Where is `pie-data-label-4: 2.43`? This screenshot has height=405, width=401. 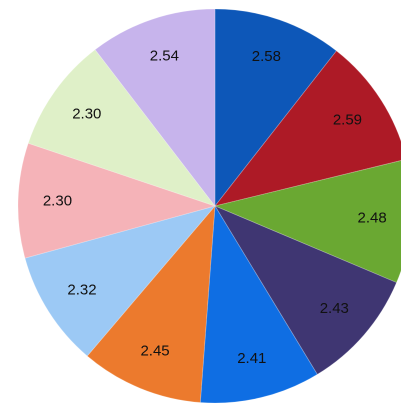 pie-data-label-4: 2.43 is located at coordinates (334, 308).